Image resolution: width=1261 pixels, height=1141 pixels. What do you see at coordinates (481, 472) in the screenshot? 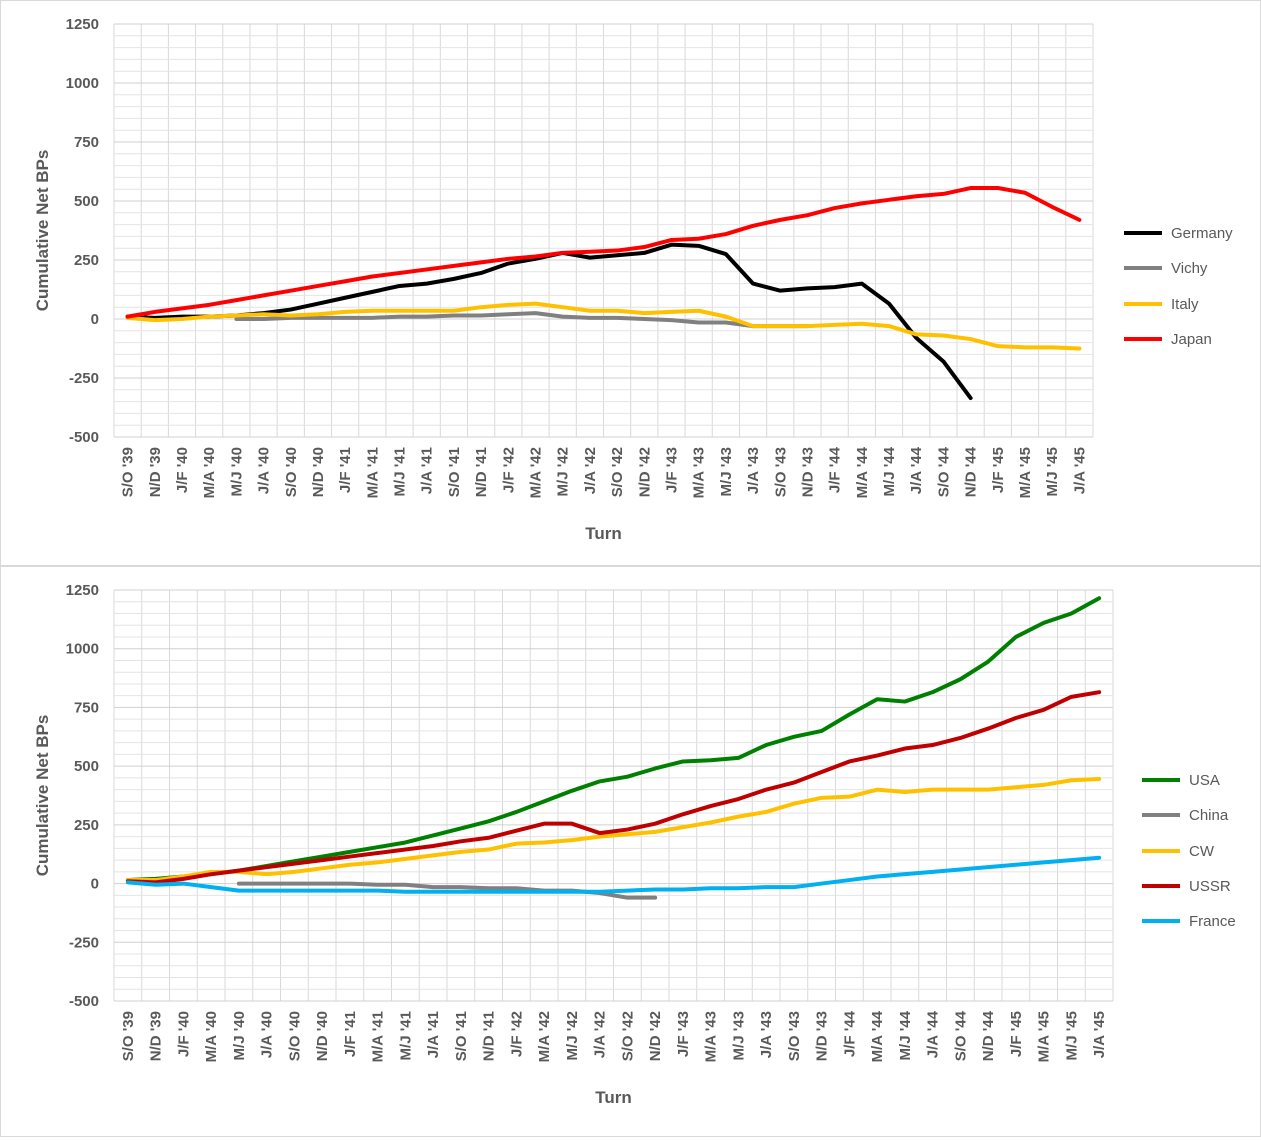
I see `x-tick-label: N/D '41` at bounding box center [481, 472].